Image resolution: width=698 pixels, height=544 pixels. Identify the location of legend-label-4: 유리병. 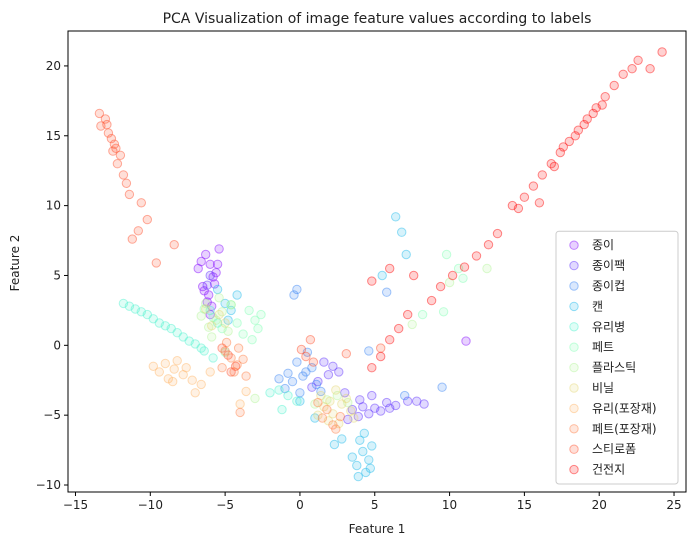
(608, 327).